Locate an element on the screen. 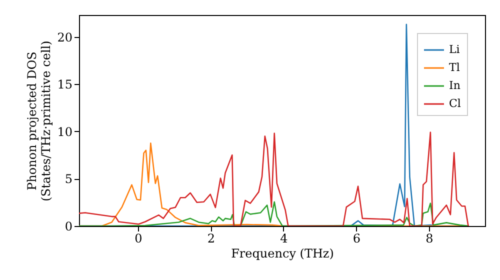 The image size is (500, 280). x-tick-label: 2 is located at coordinates (211, 239).